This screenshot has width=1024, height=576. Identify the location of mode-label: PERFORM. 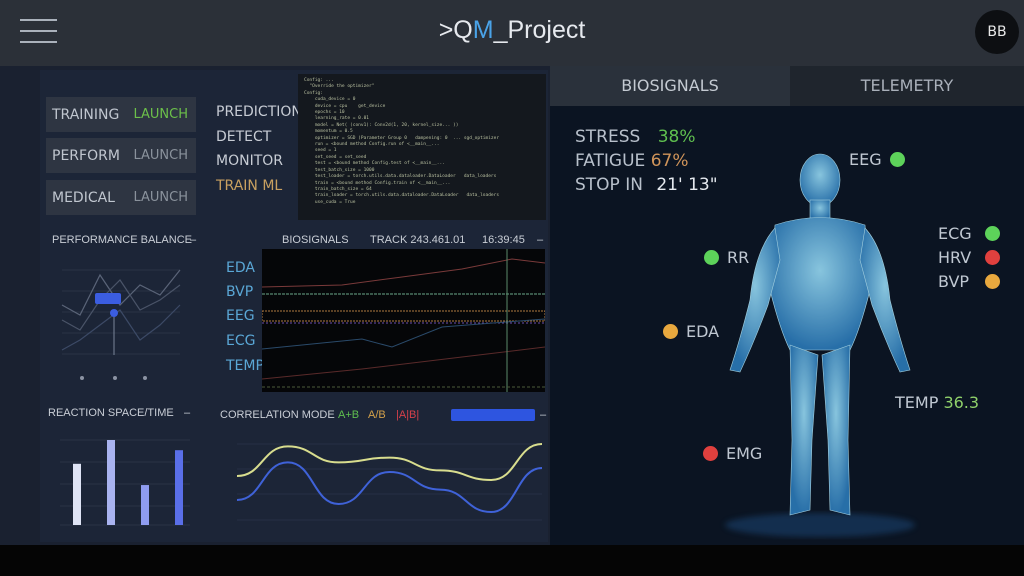
(86, 155).